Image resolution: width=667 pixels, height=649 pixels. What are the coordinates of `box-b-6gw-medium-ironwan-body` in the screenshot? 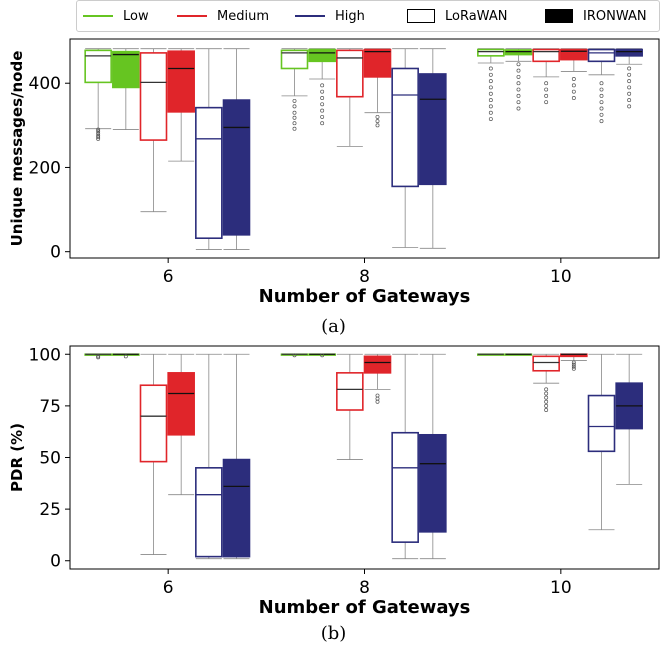 It's located at (181, 404).